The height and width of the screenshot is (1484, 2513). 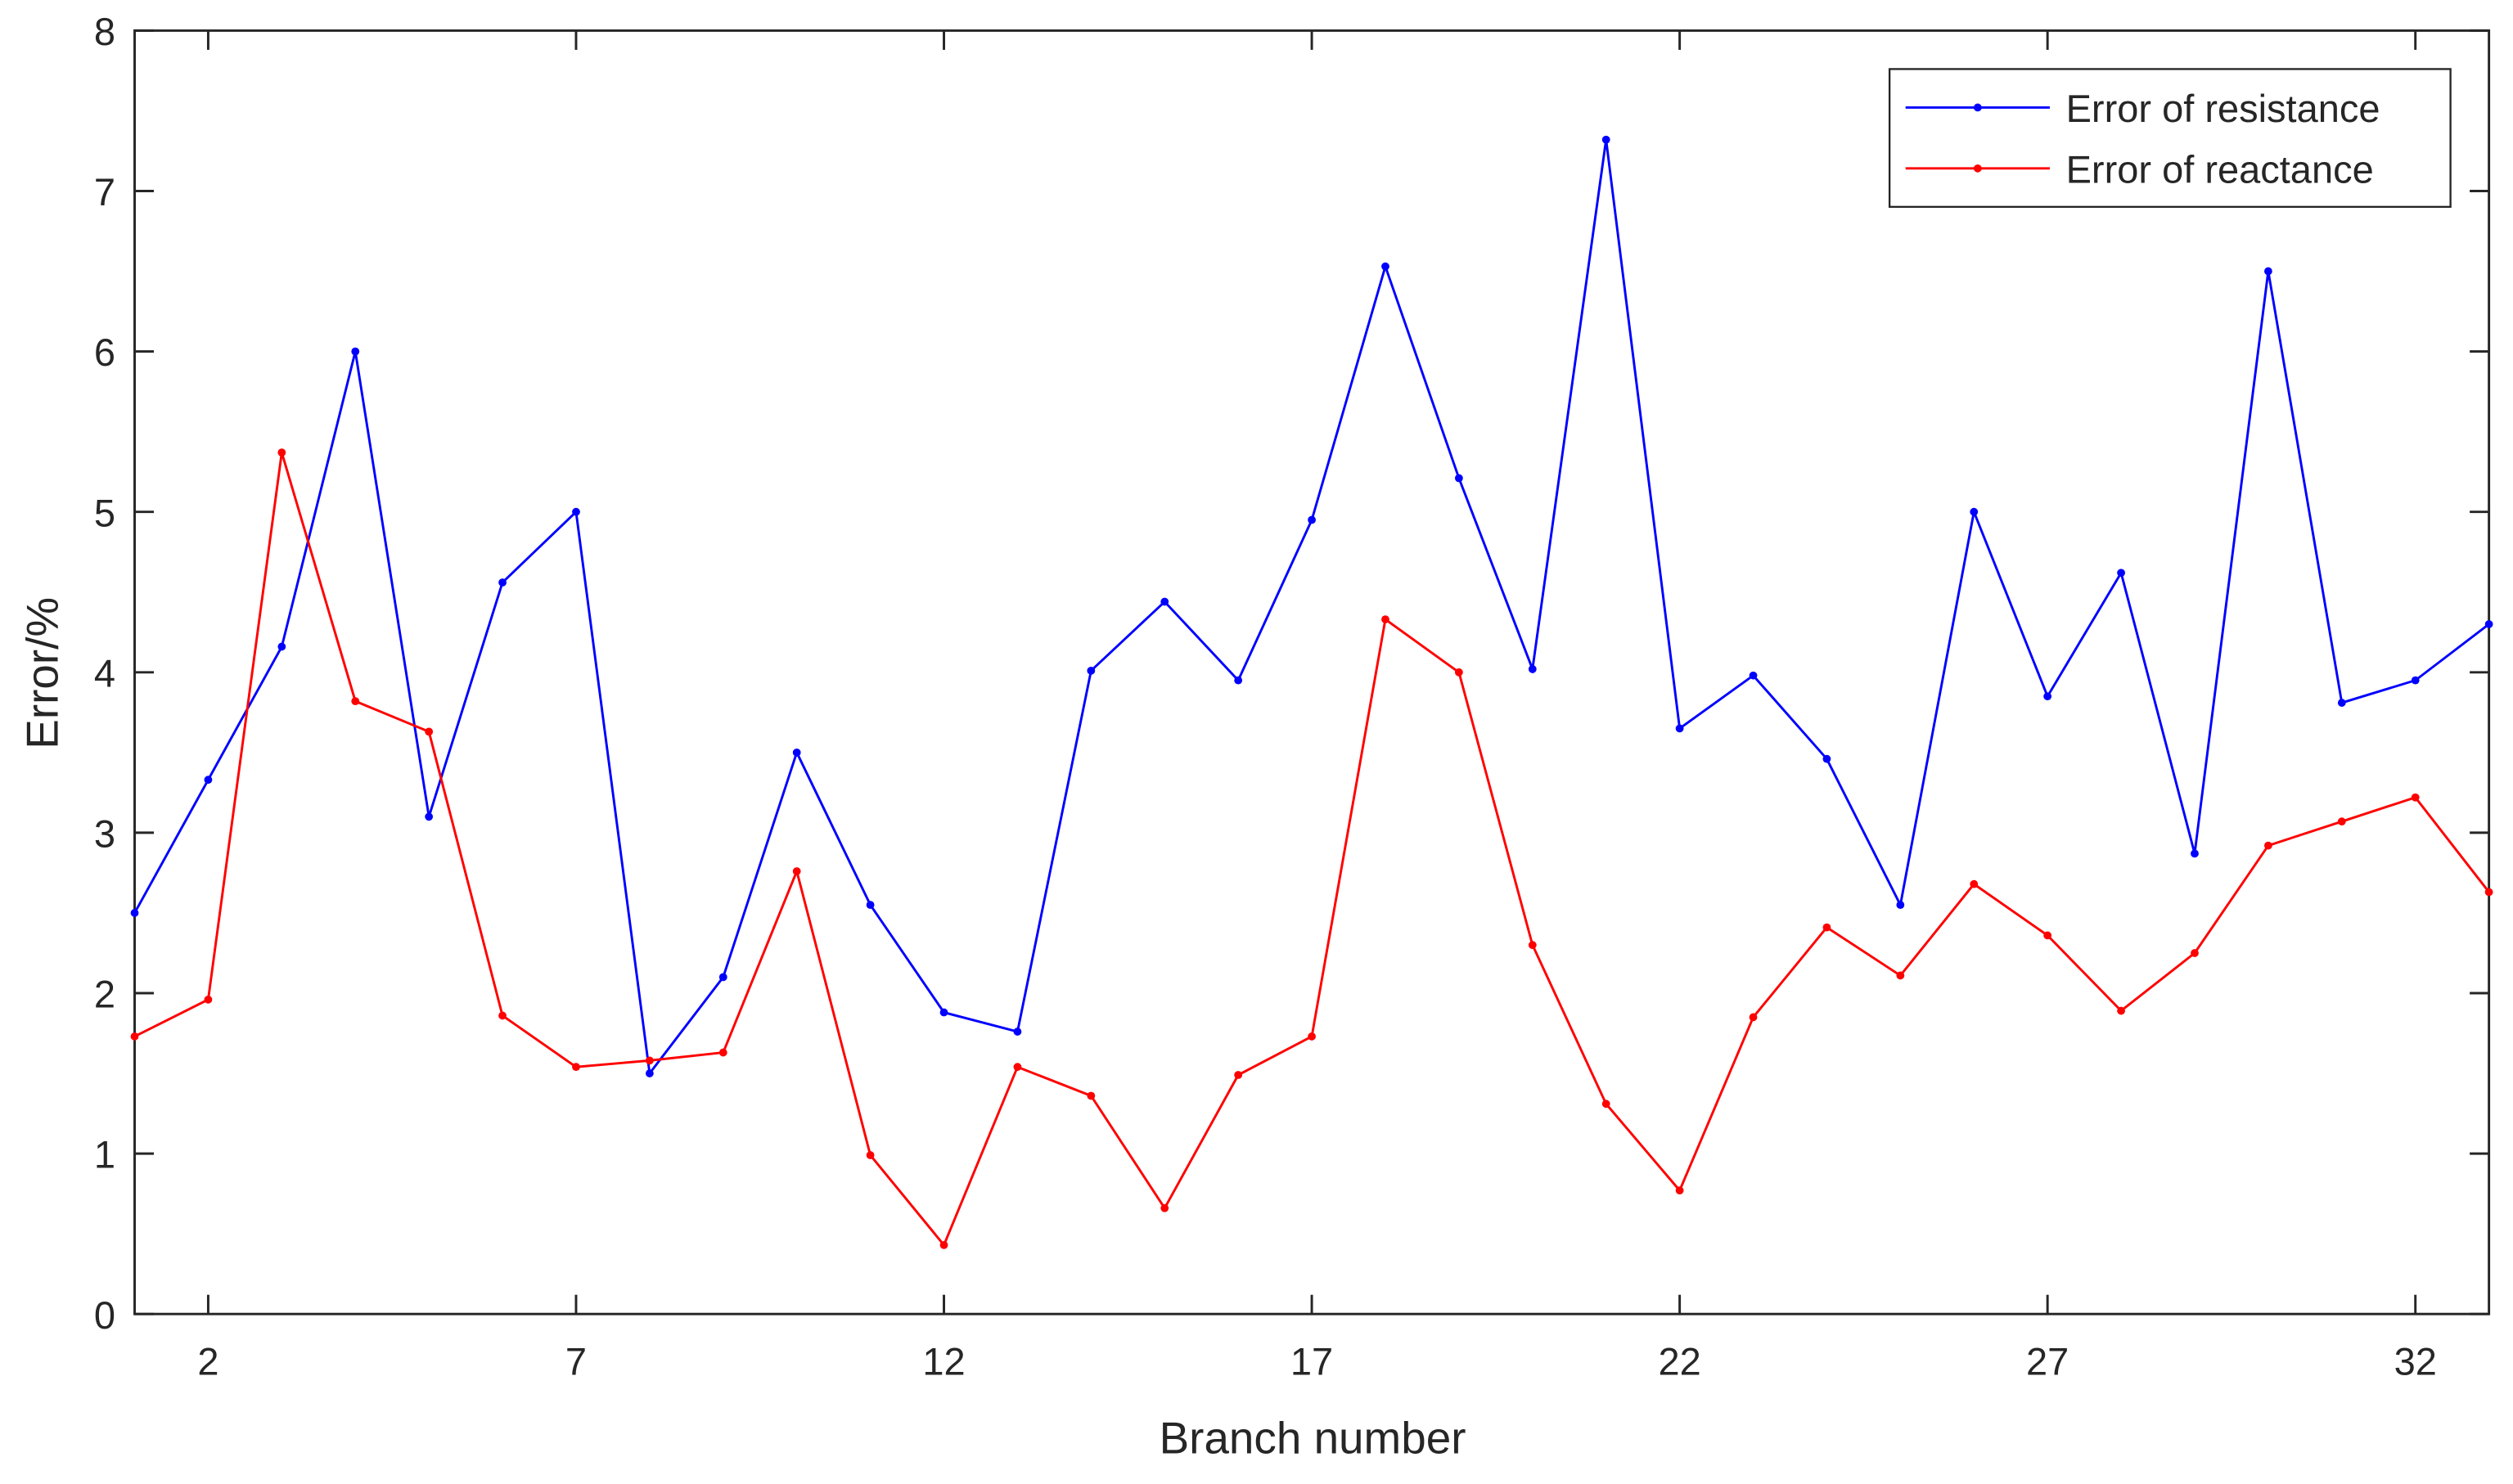 What do you see at coordinates (105, 673) in the screenshot?
I see `y-tick-label: 4` at bounding box center [105, 673].